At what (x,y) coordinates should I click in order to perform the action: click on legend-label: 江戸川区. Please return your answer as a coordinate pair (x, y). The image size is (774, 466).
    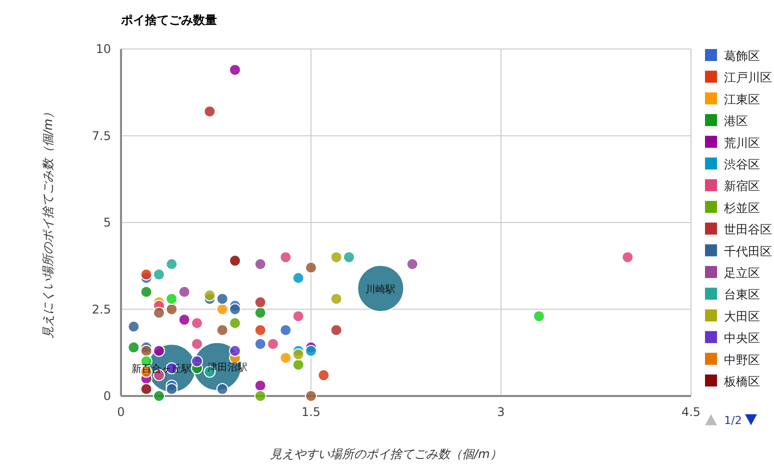
    Looking at the image, I should click on (748, 77).